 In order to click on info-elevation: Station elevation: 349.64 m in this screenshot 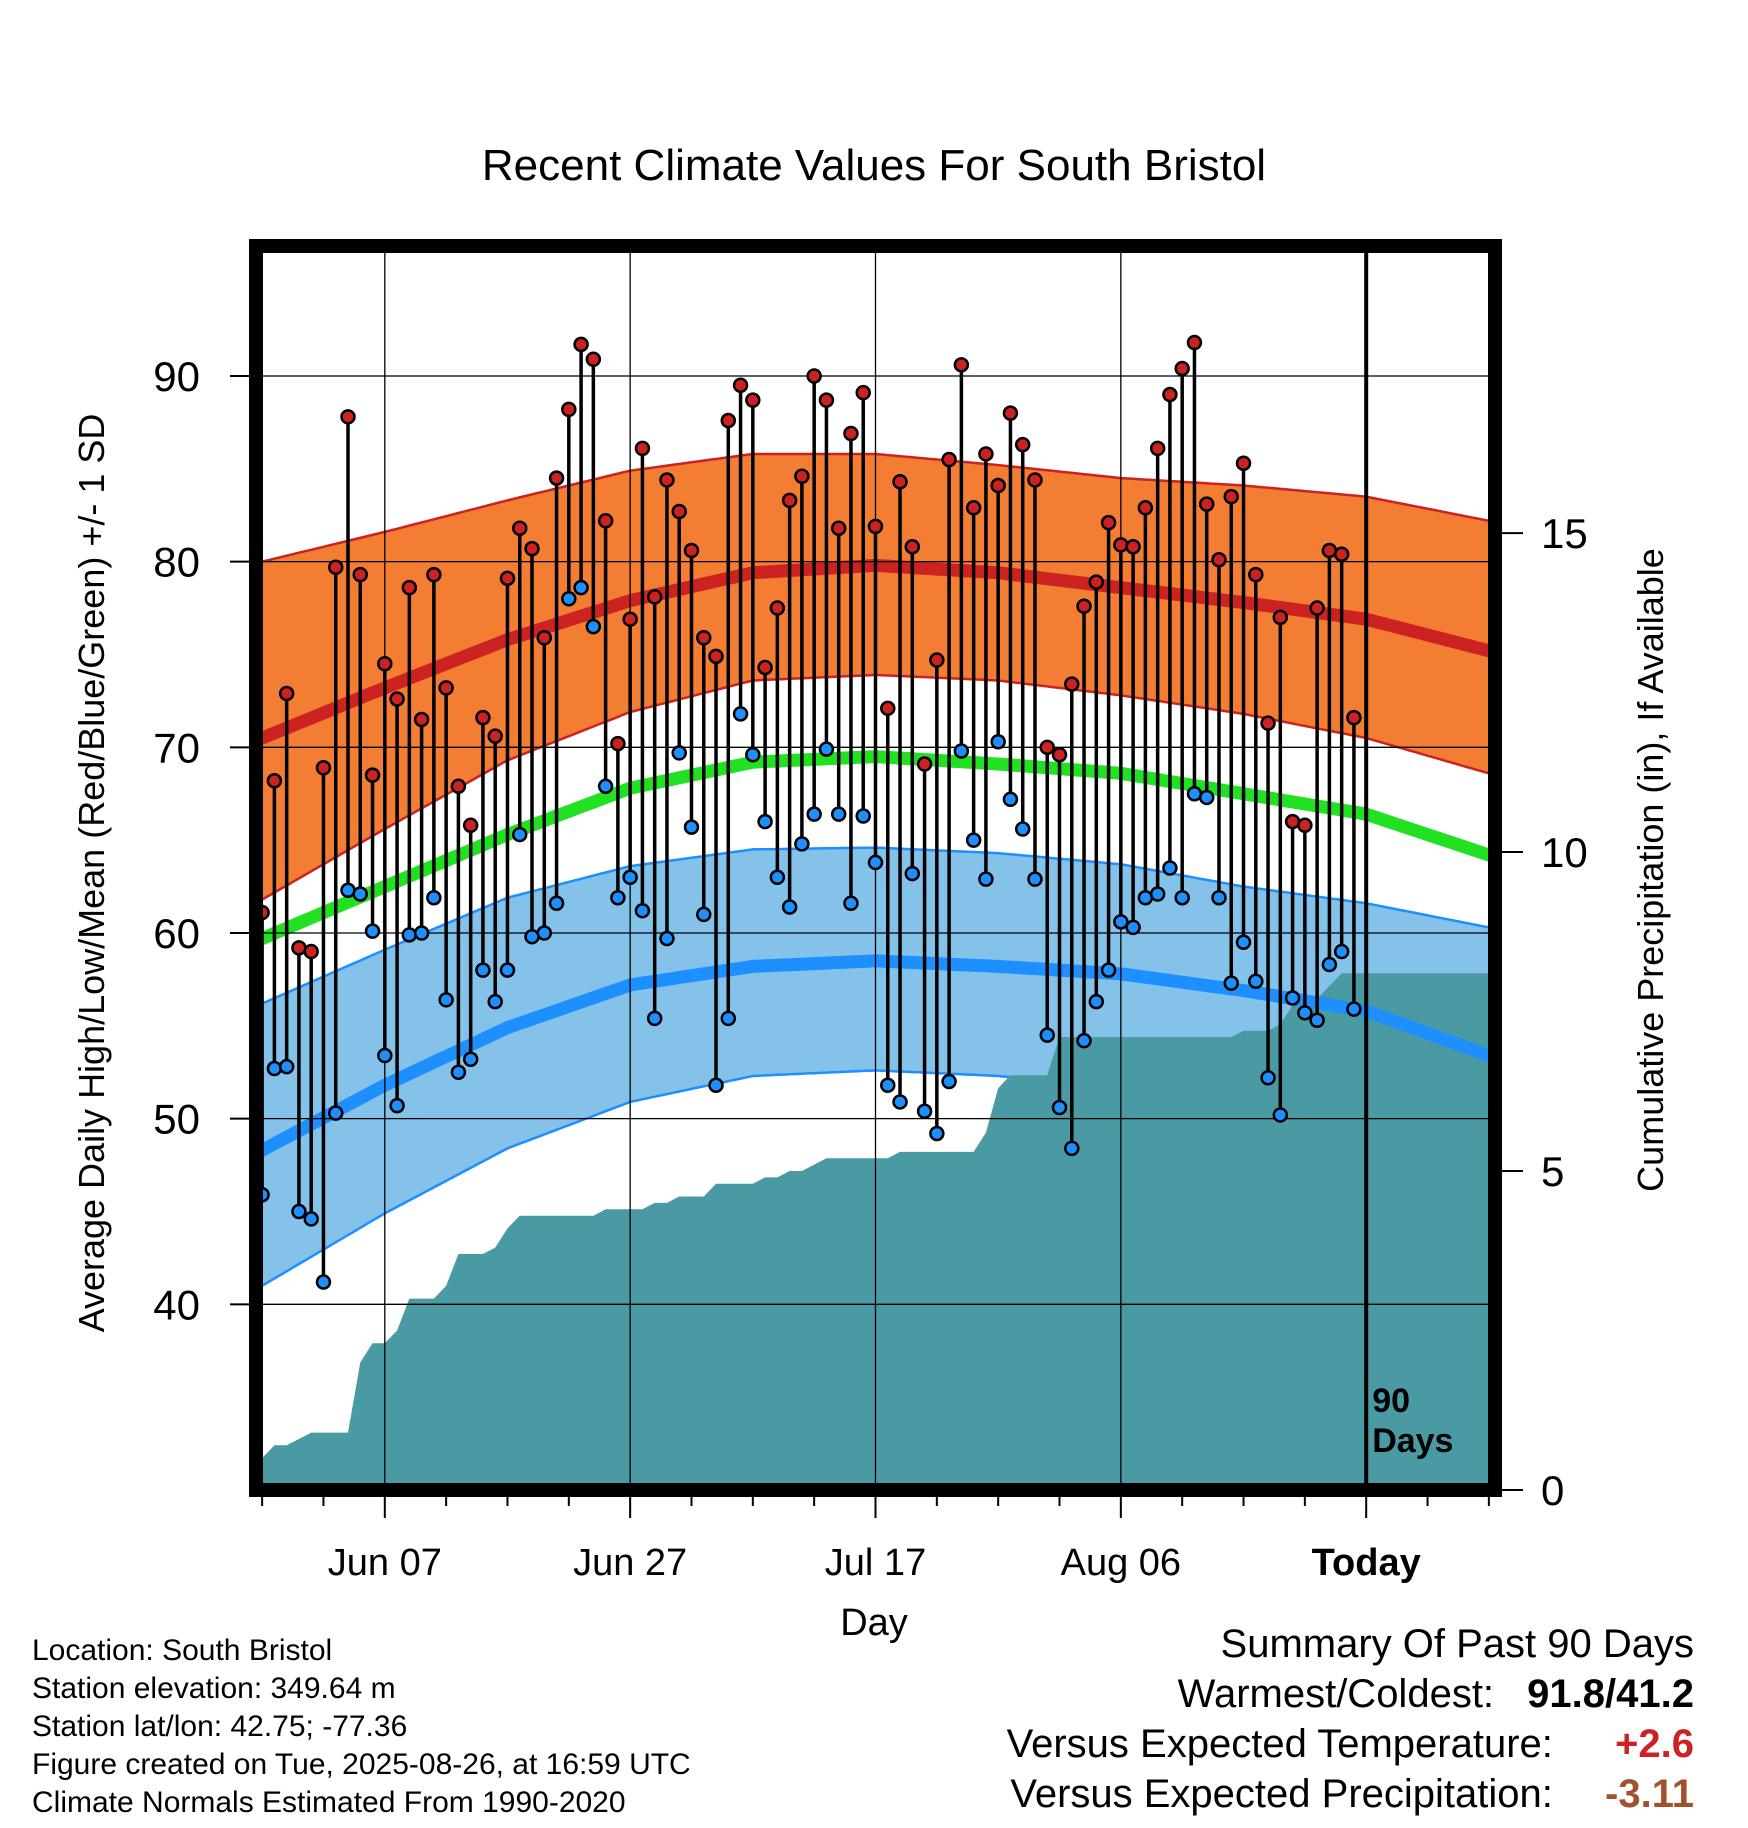, I will do `click(214, 1688)`.